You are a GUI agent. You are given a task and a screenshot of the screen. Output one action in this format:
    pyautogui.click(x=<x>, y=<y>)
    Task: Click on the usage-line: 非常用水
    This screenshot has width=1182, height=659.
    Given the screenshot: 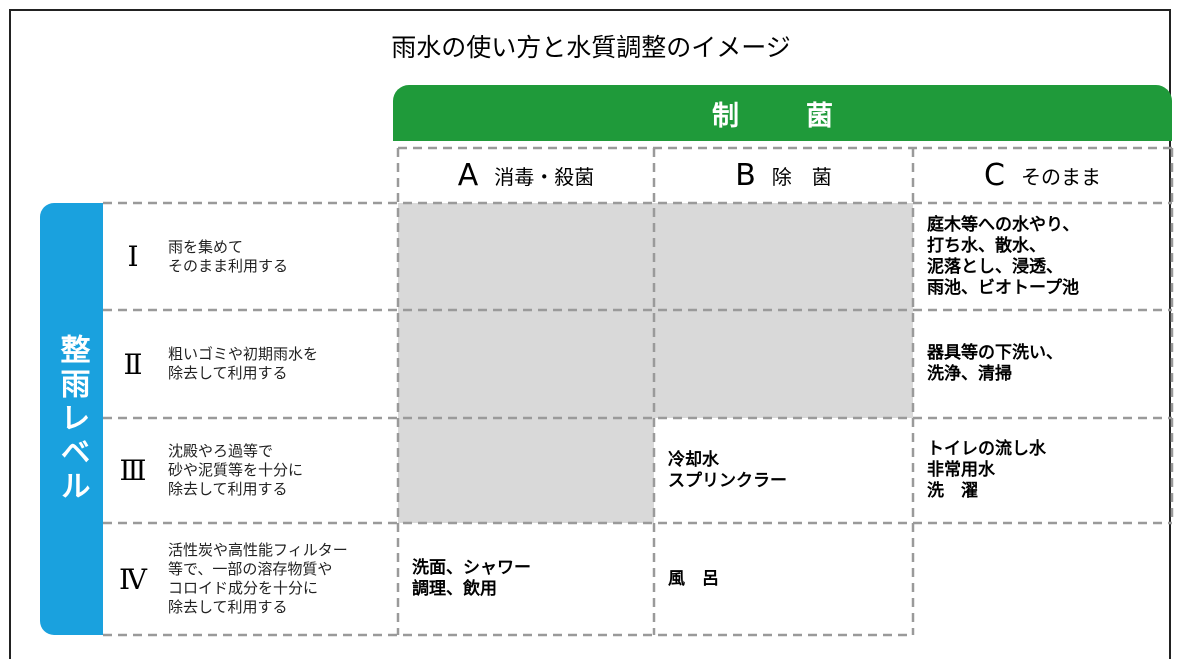 What is the action you would take?
    pyautogui.click(x=961, y=470)
    